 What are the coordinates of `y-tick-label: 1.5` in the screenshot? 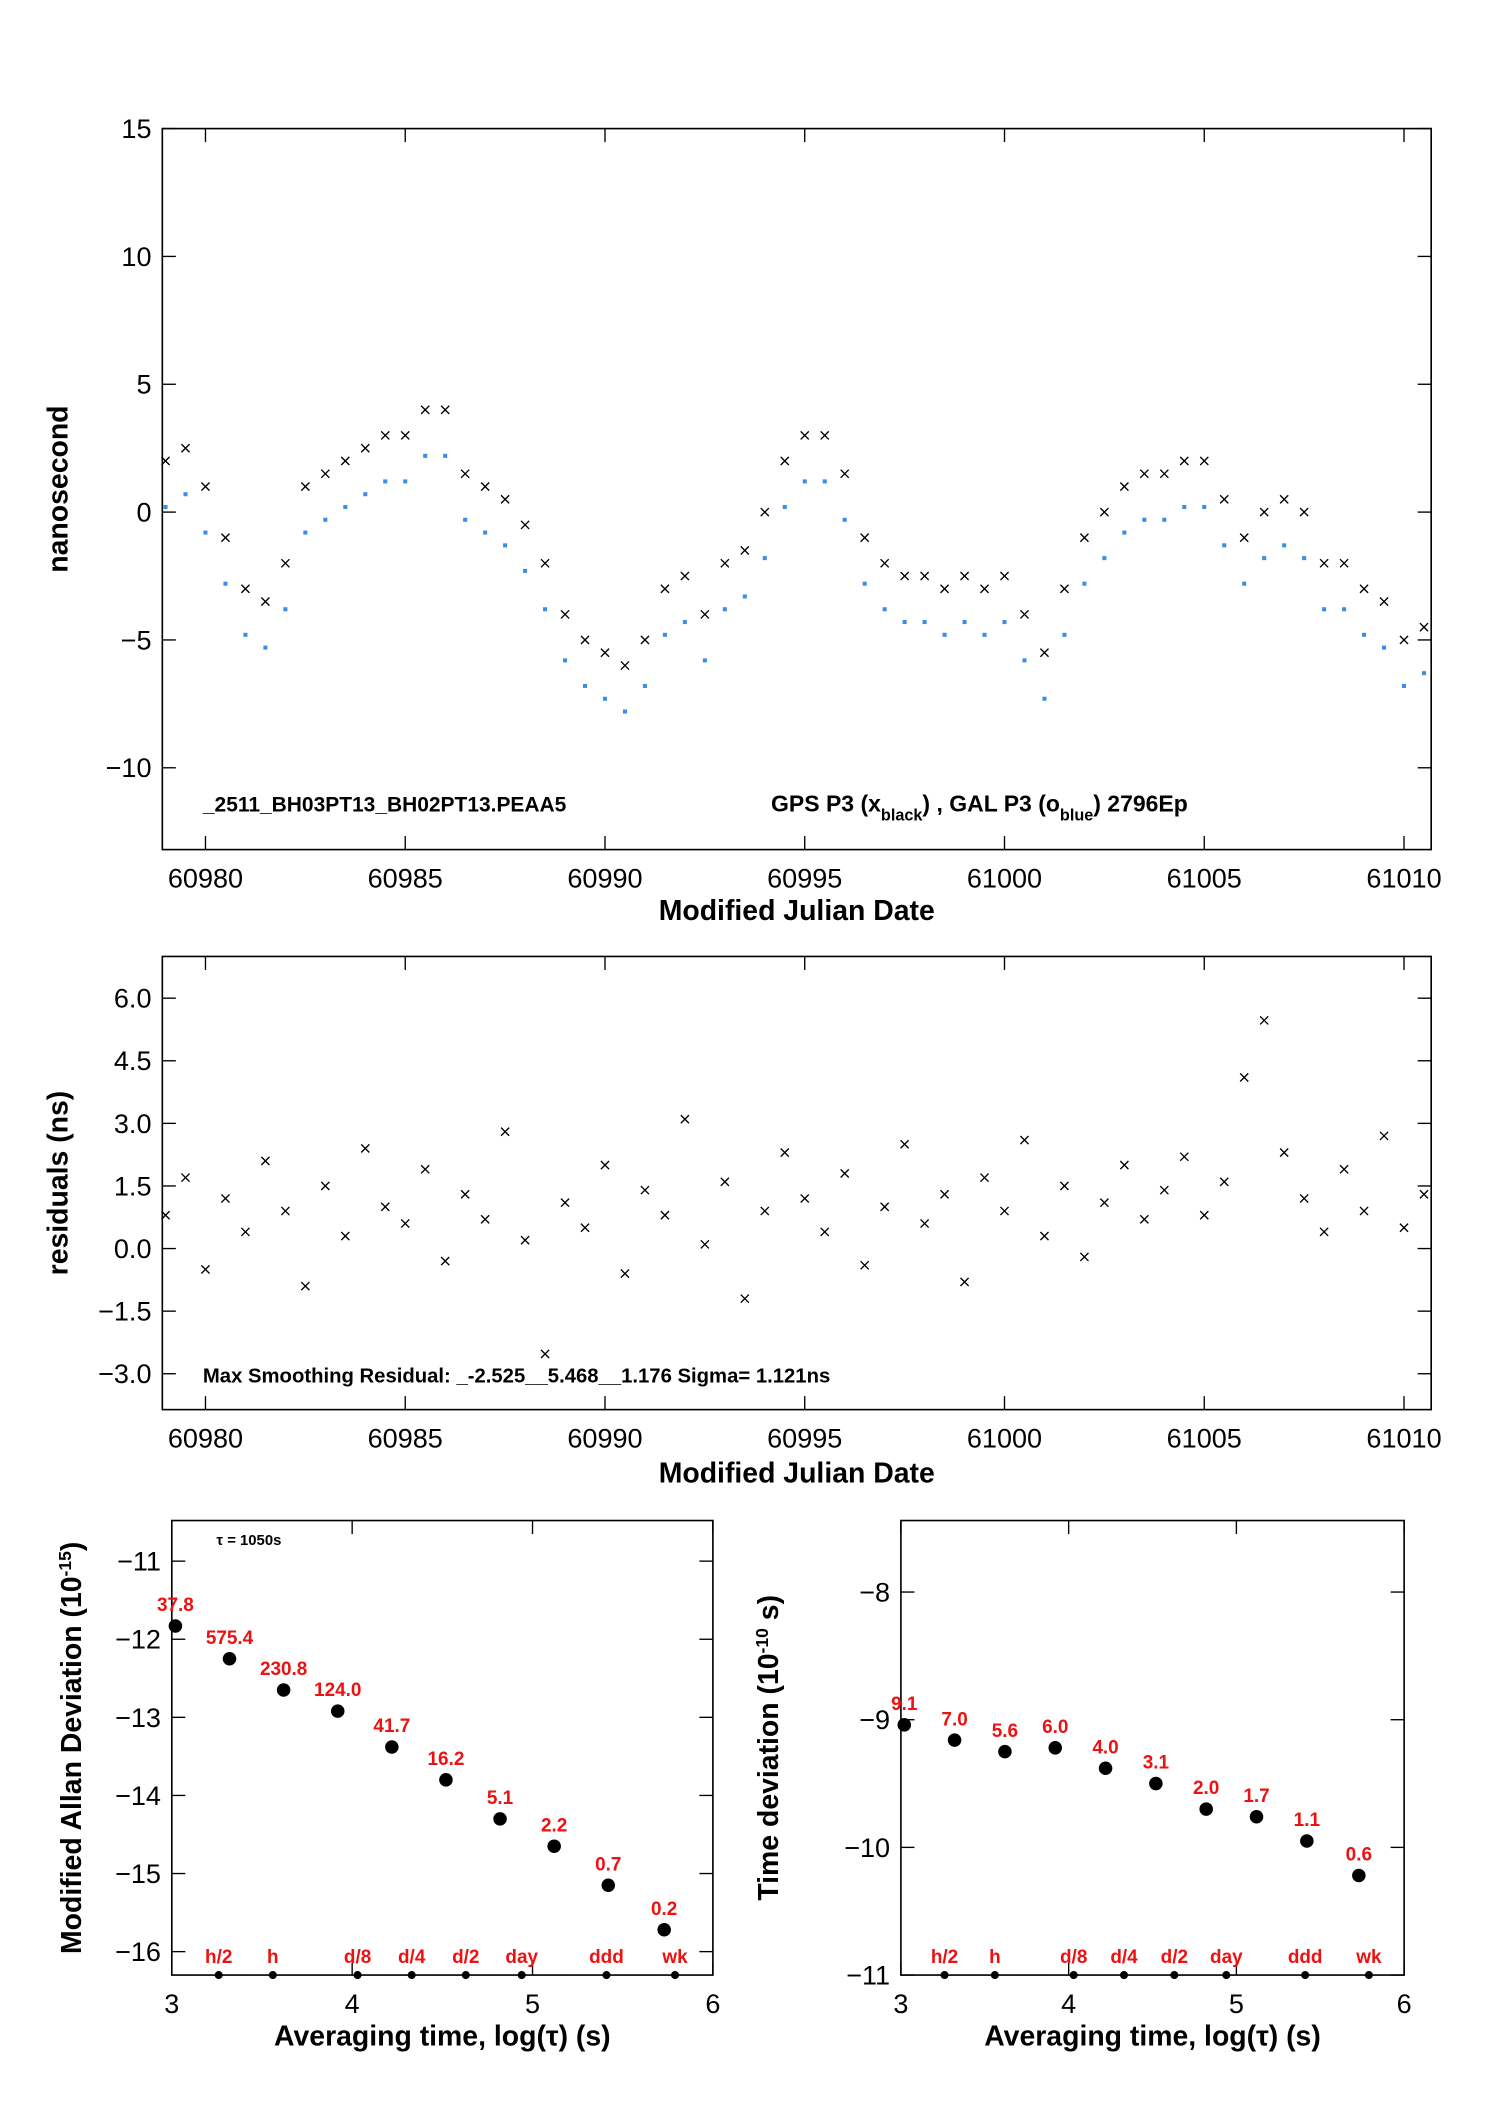 It's located at (133, 1186).